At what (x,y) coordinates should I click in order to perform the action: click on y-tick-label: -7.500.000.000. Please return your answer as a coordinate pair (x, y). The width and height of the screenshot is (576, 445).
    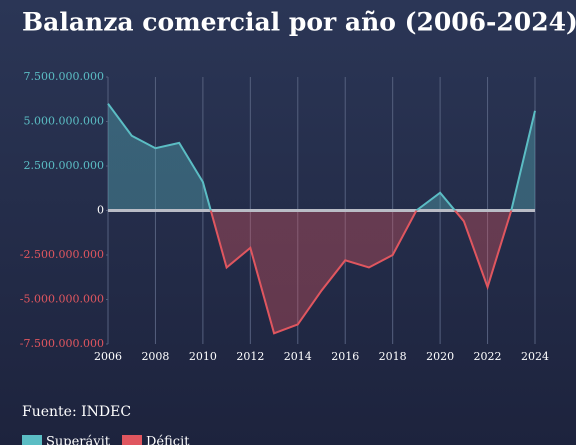
    Looking at the image, I should click on (62, 343).